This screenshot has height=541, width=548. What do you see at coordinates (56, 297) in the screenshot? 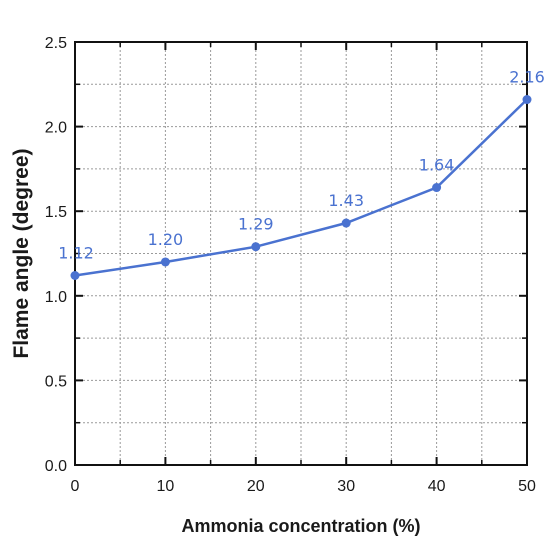
I see `y-tick-label: 1.0` at bounding box center [56, 297].